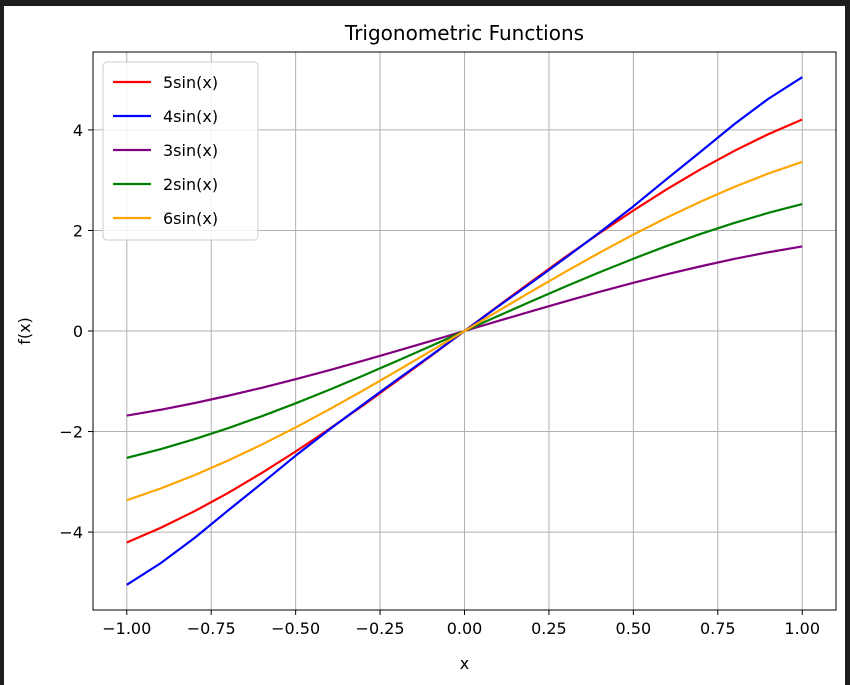  I want to click on legend-entry-label: 3sin(x), so click(190, 150).